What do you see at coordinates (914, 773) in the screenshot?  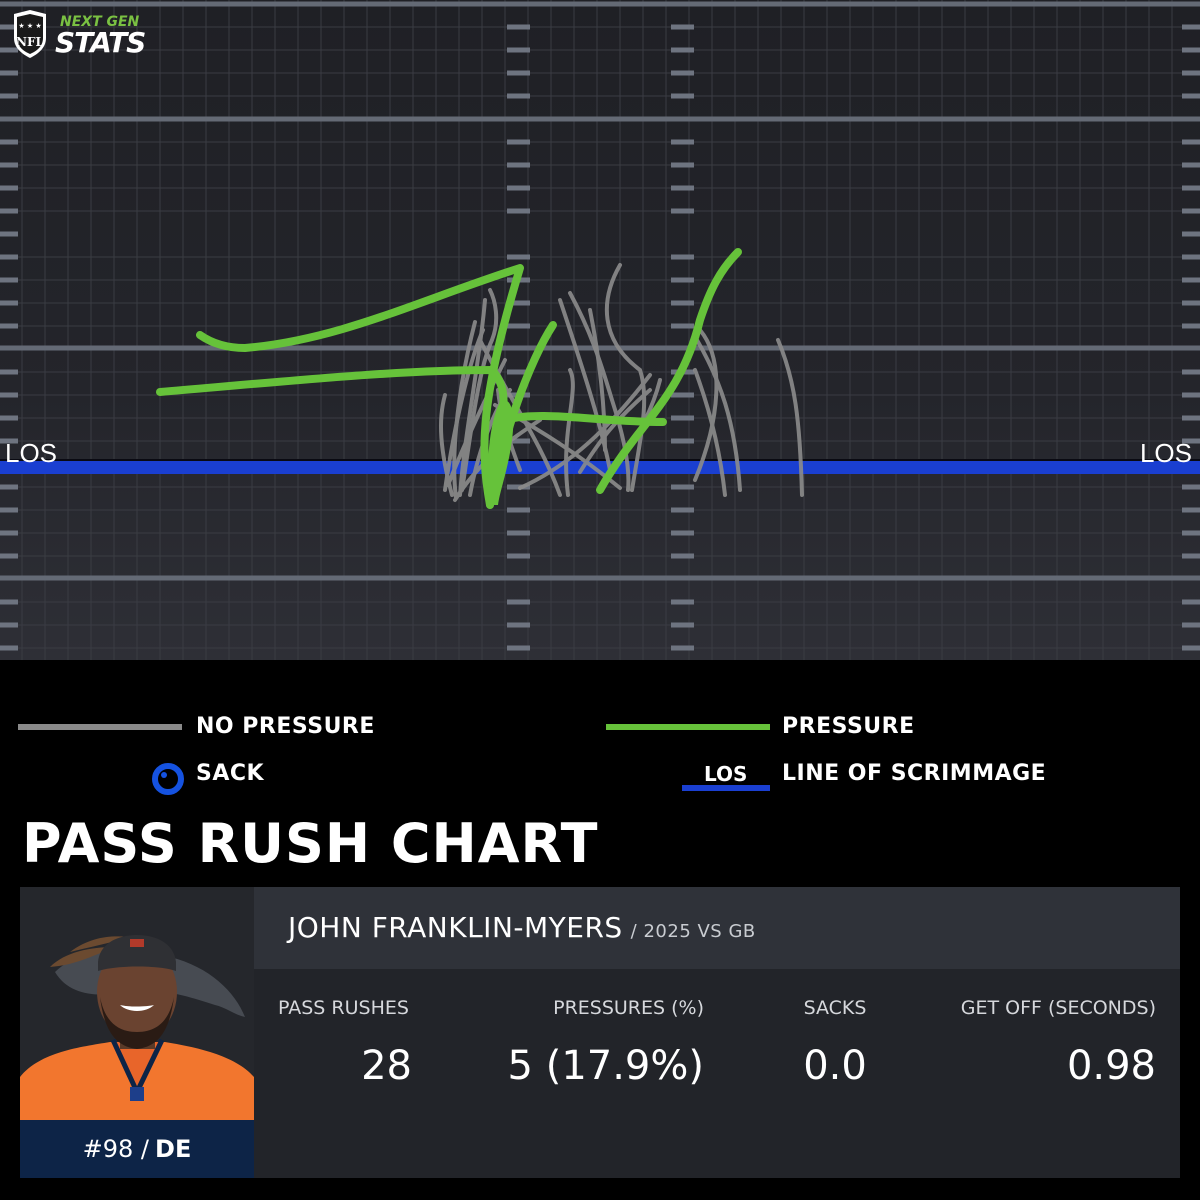 I see `legend-line-of-scrimmage: LINE OF SCRIMMAGE` at bounding box center [914, 773].